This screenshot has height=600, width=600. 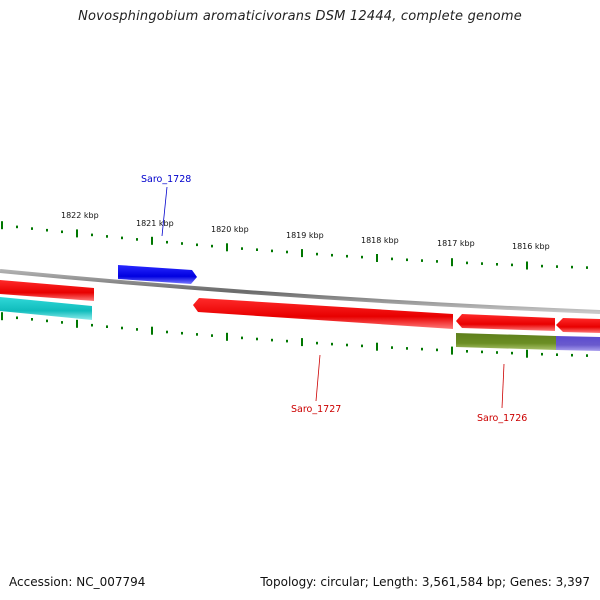 I want to click on saro-1727-leader-line, so click(x=318, y=378).